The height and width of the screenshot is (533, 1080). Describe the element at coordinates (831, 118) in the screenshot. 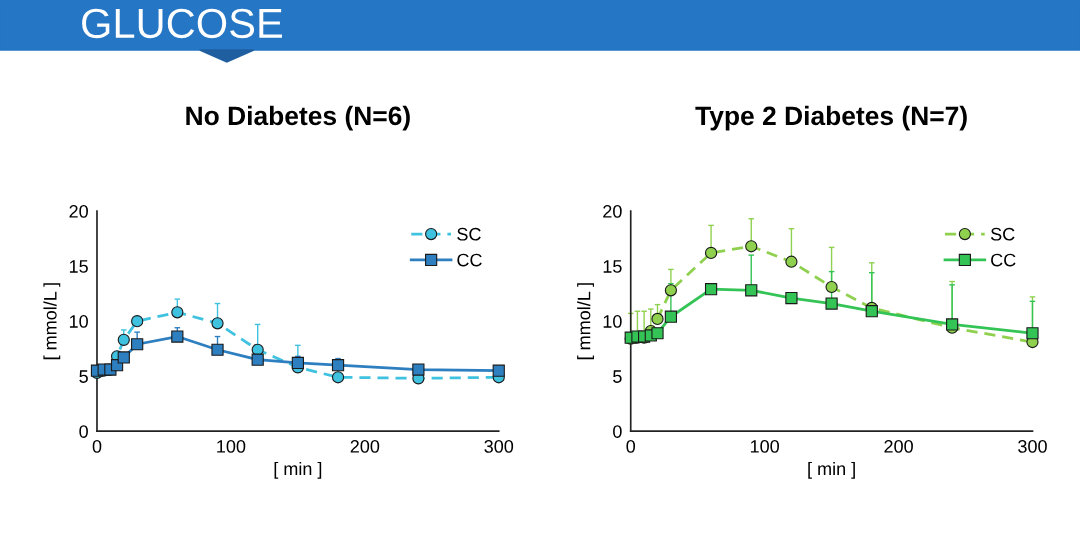

I see `chart-title: Type 2 Diabetes (N=7)` at that location.